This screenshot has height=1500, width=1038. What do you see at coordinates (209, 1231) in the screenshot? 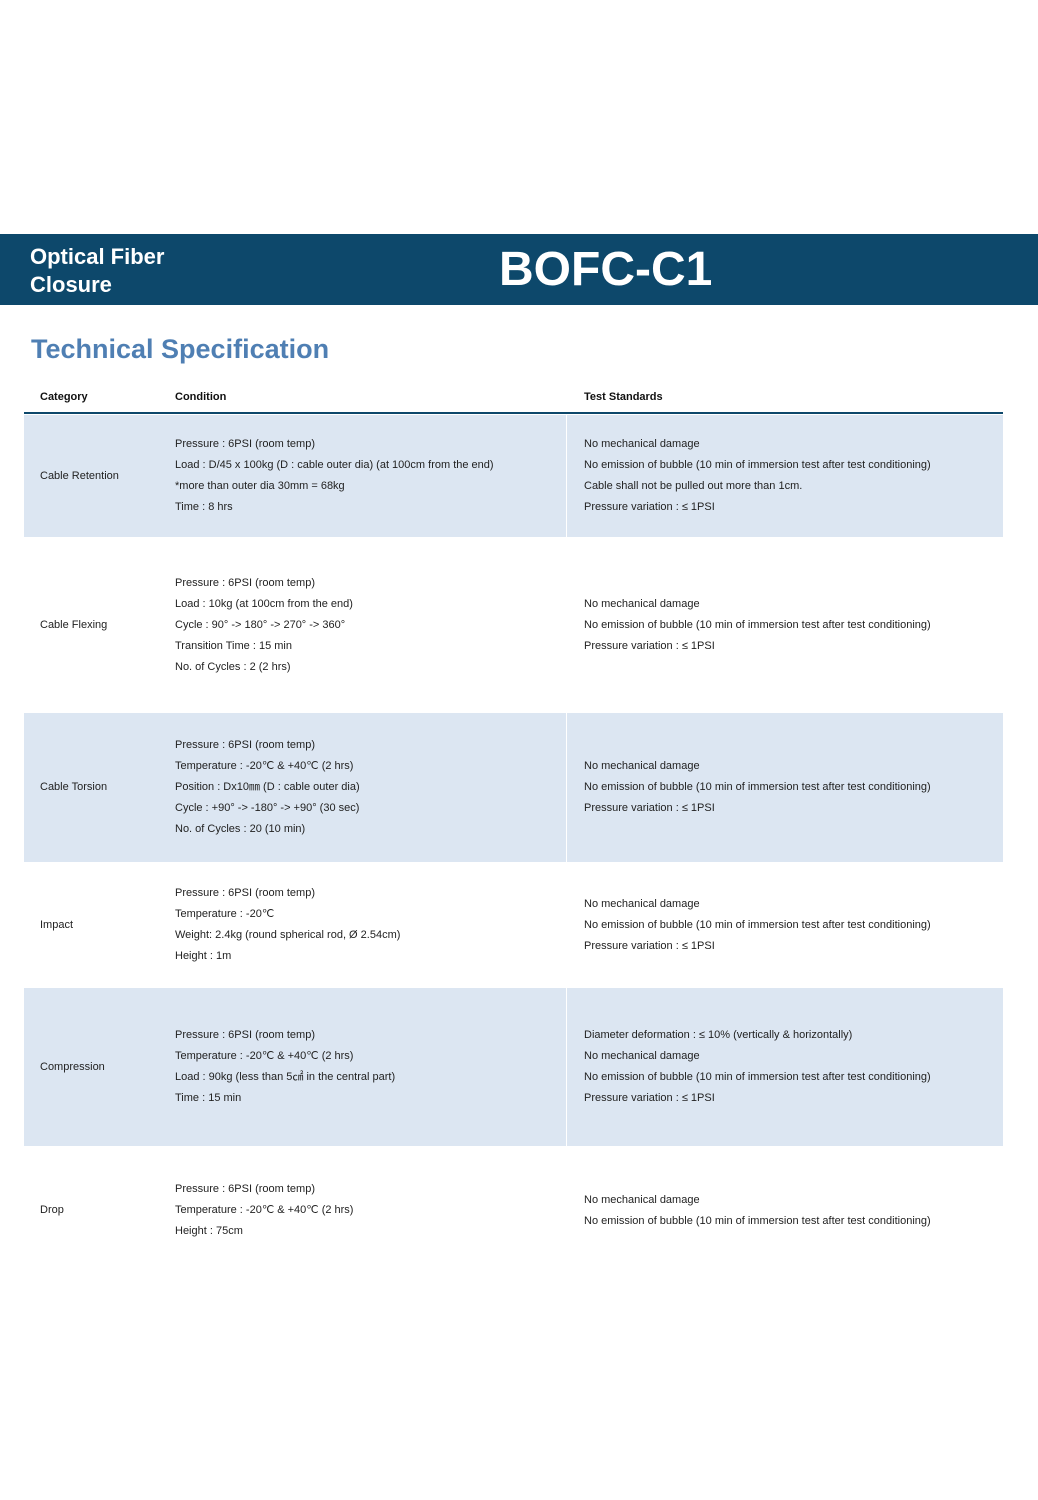
I see `condition-line: Height : 75cm` at bounding box center [209, 1231].